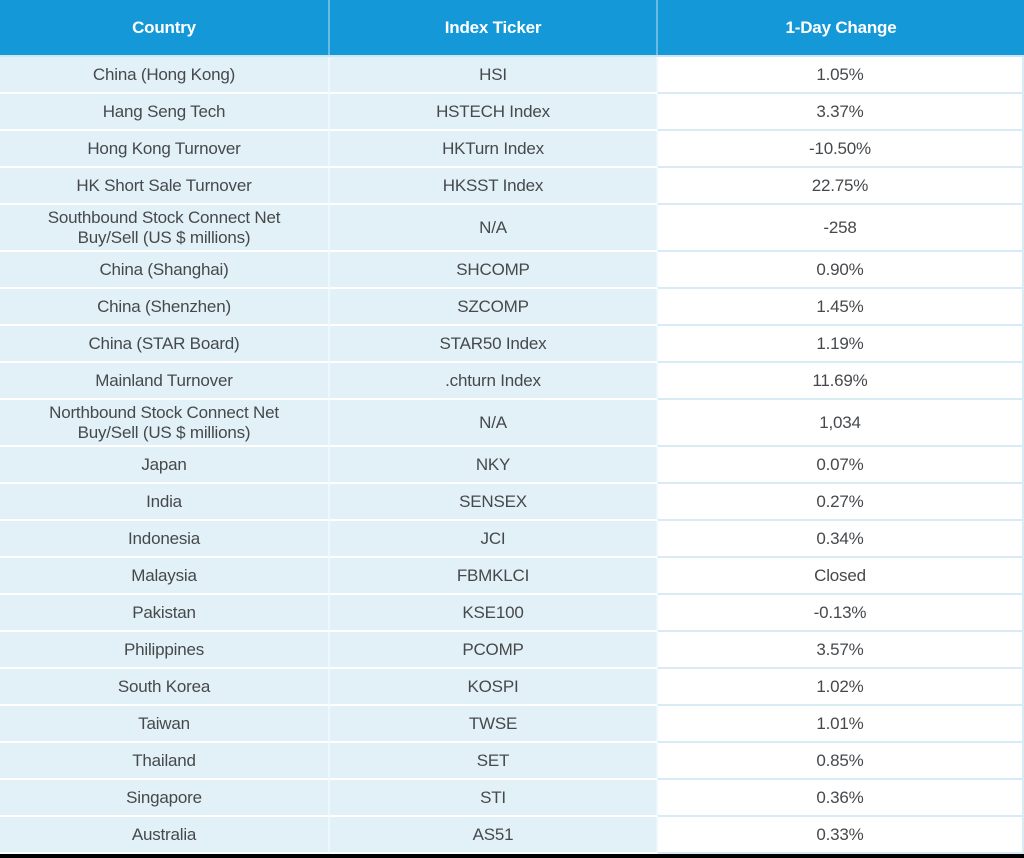 This screenshot has width=1024, height=858. Describe the element at coordinates (165, 798) in the screenshot. I see `country-cell: Singapore` at that location.